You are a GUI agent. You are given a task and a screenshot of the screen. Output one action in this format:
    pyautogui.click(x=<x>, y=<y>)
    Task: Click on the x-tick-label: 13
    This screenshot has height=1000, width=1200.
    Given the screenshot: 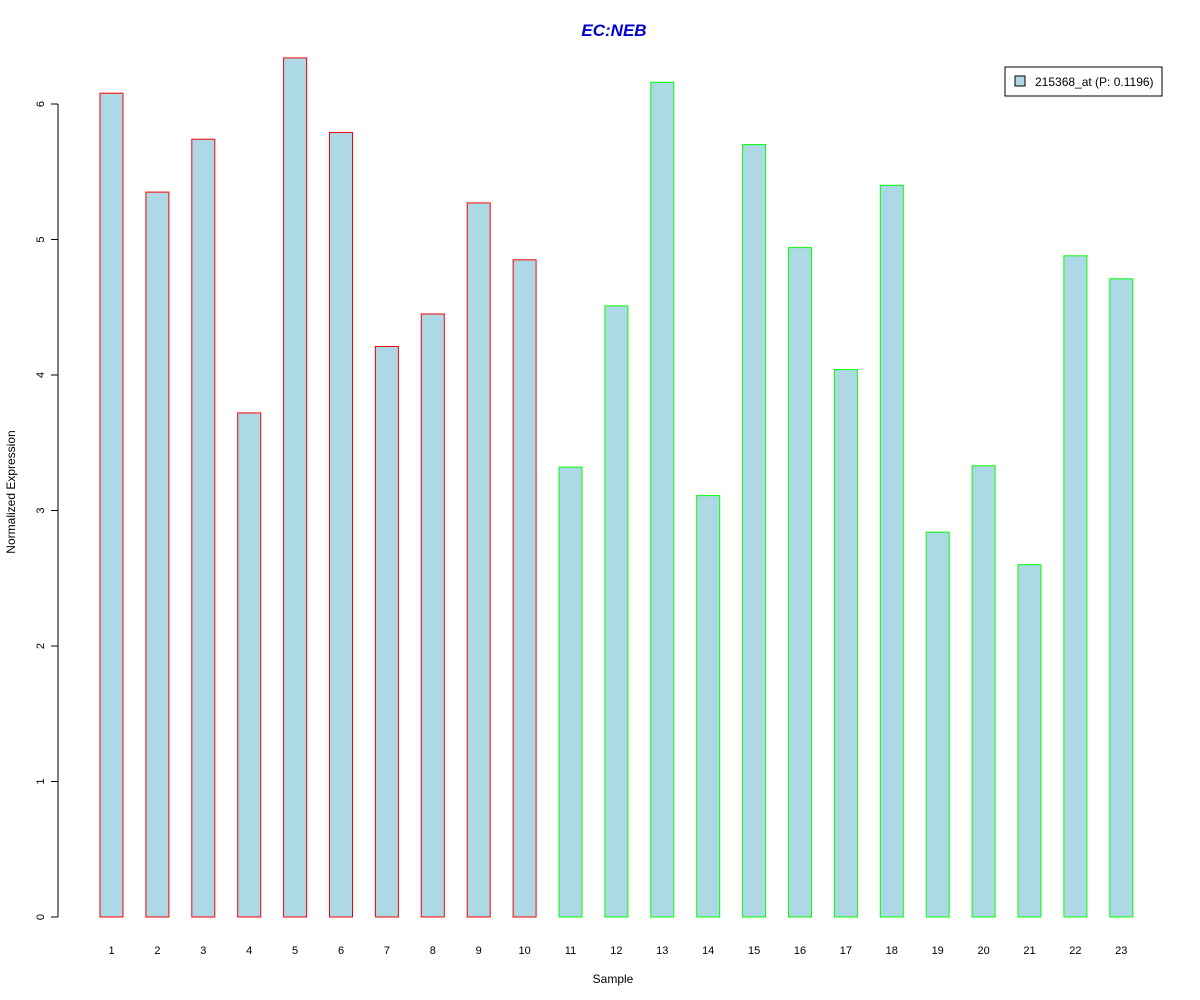 What is the action you would take?
    pyautogui.click(x=662, y=951)
    